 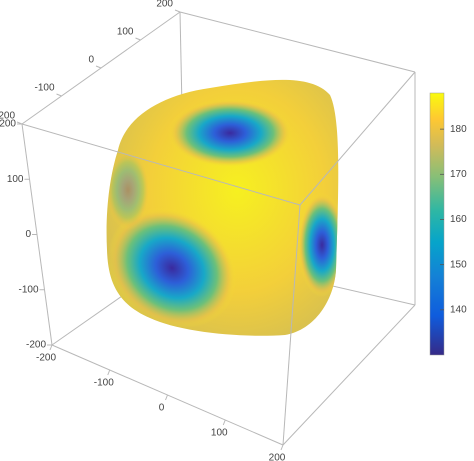 I want to click on colorbar-tick-label: 150, so click(x=458, y=264).